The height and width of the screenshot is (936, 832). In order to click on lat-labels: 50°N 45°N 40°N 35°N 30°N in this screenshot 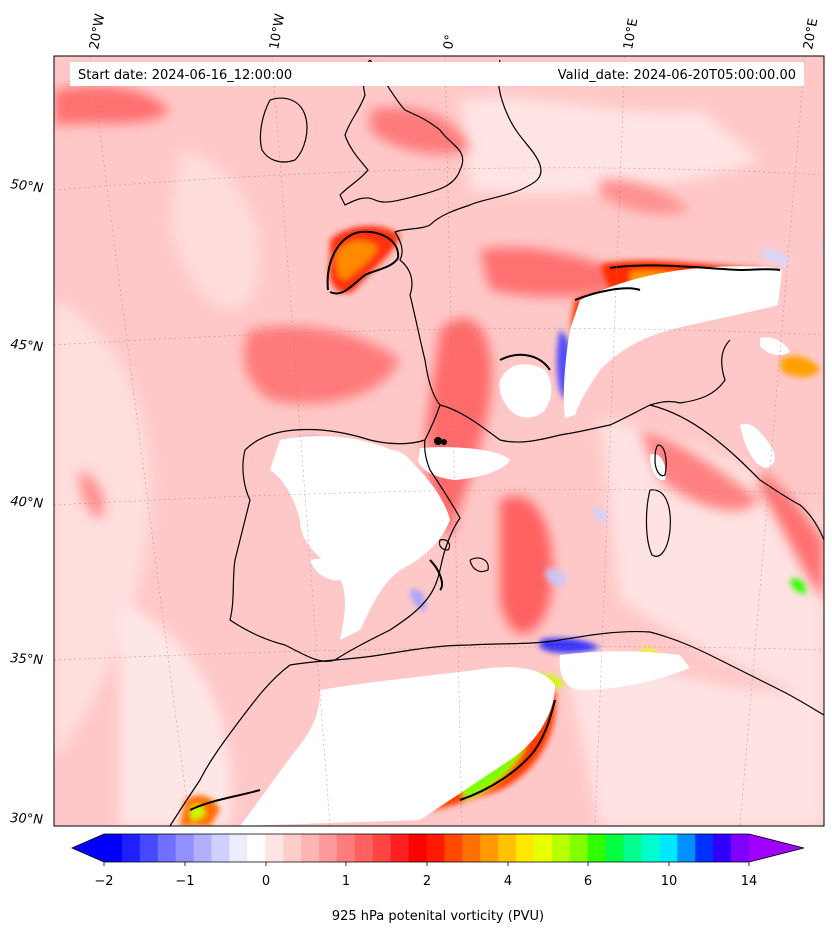, I will do `click(26, 502)`.